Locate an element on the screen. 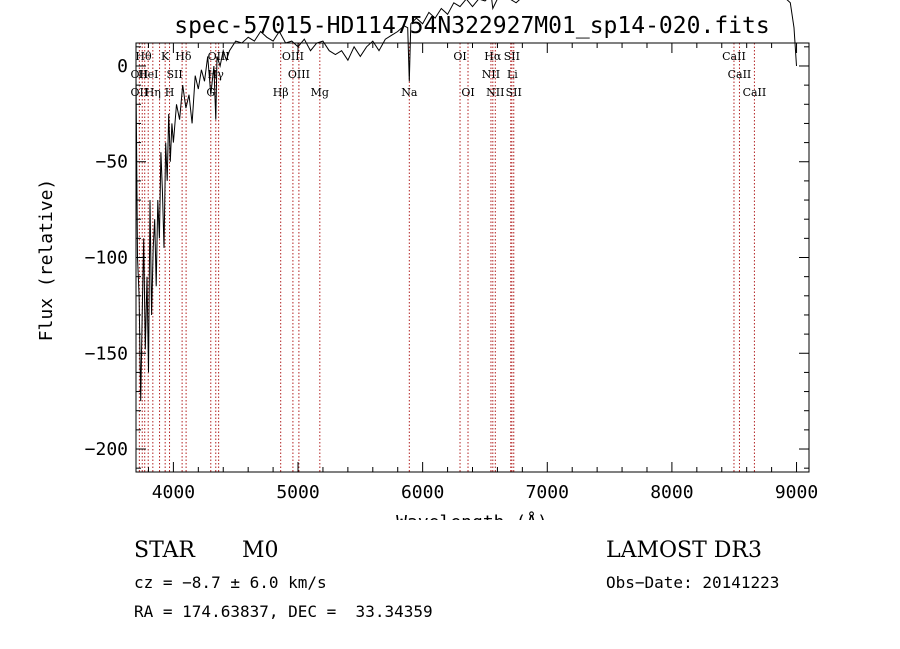 The width and height of the screenshot is (900, 649). y-axis-label: Flux (relative) is located at coordinates (46, 260).